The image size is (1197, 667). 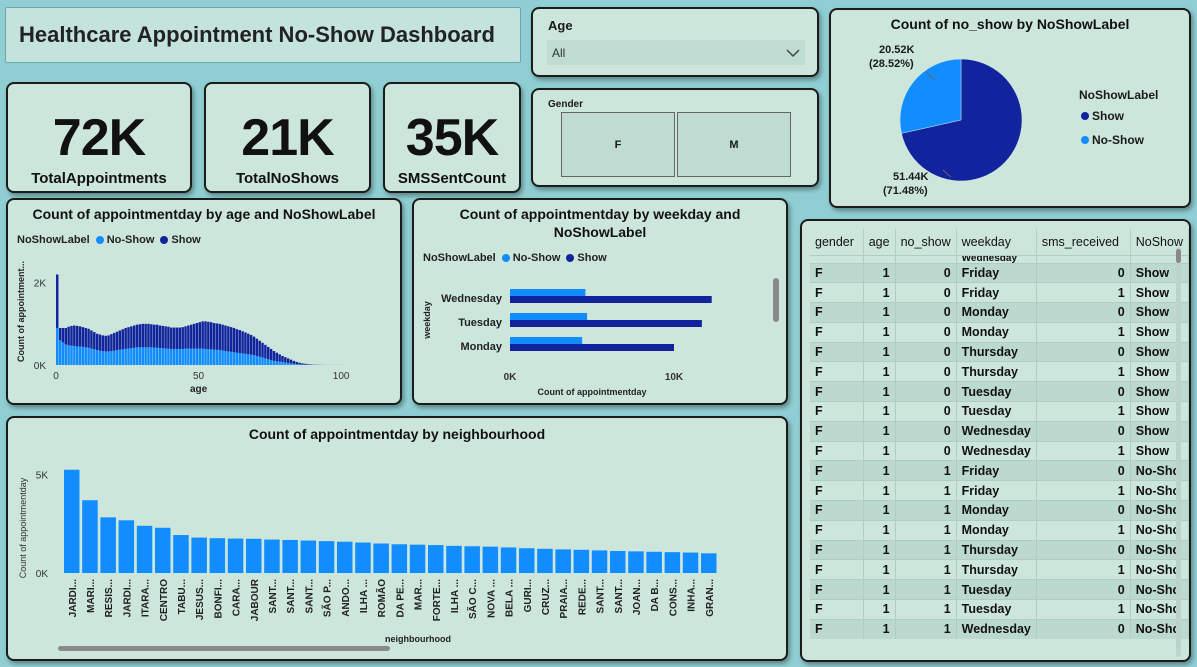 What do you see at coordinates (999, 292) in the screenshot?
I see `table-row: F 1 0 Friday 1 Show` at bounding box center [999, 292].